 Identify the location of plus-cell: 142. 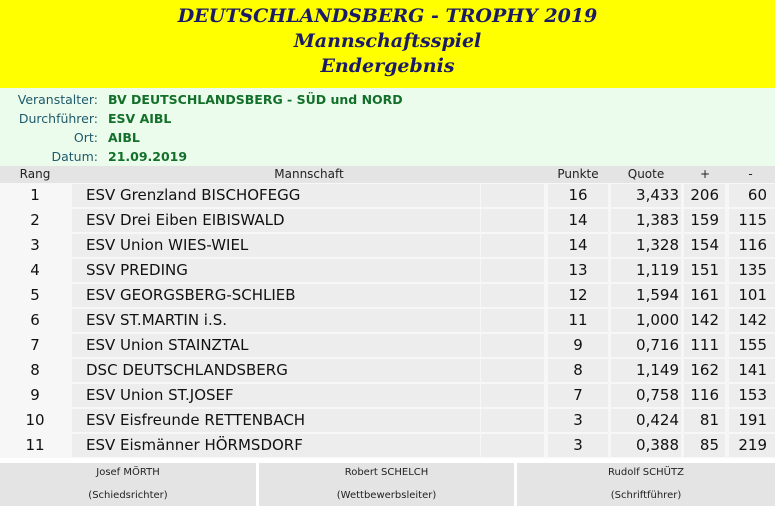
(704, 320).